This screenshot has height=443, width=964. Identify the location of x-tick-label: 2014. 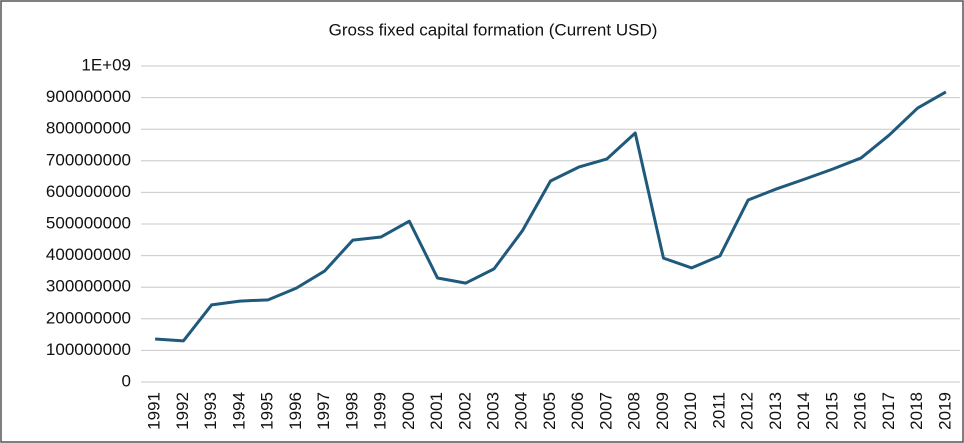
(803, 411).